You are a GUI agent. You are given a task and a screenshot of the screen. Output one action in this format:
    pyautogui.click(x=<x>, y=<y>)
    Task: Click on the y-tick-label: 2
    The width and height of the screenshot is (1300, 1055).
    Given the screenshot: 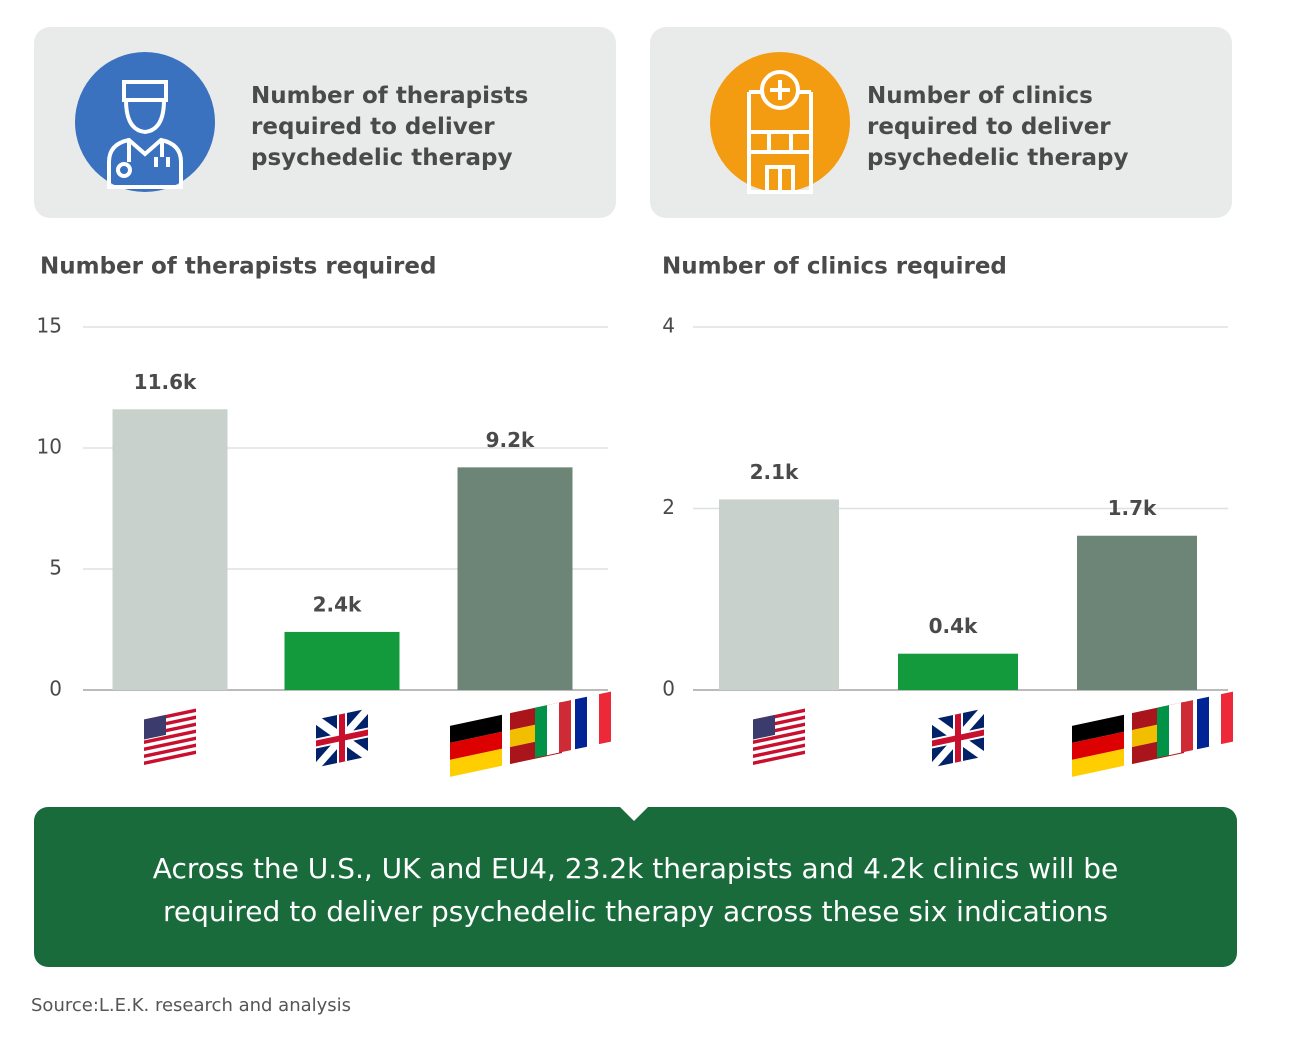 What is the action you would take?
    pyautogui.click(x=668, y=507)
    